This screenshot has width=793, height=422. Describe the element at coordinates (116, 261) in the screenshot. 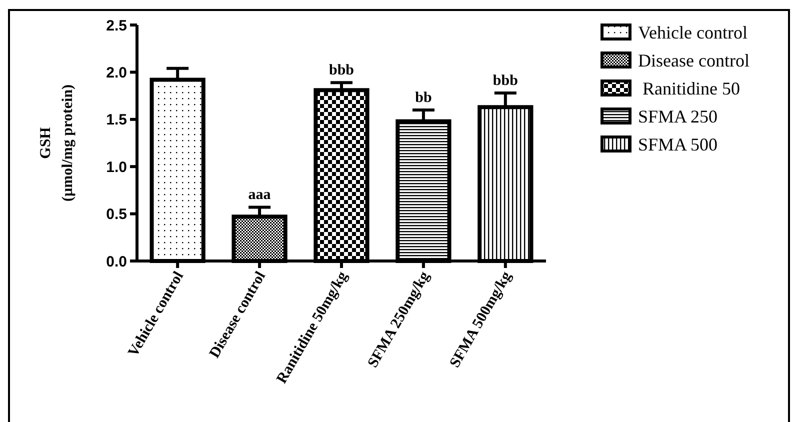

I see `y-tick-label: 0.0` at that location.